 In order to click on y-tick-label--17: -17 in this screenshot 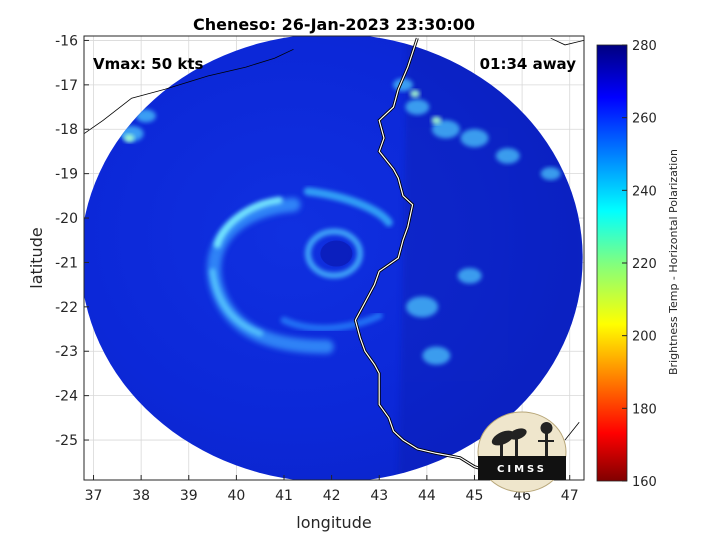, I will do `click(66, 86)`.